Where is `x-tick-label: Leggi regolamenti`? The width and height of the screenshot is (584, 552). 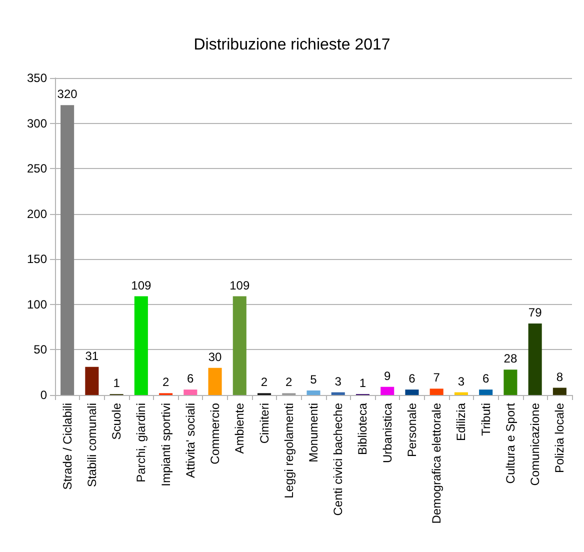
x-tick-label: Leggi regolamenti is located at coordinates (289, 450).